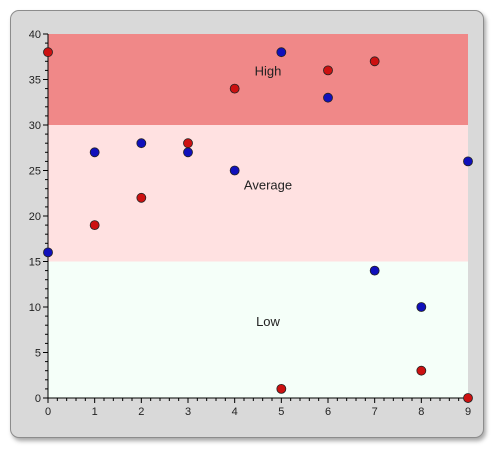  I want to click on x-tick-label: 1, so click(95, 412).